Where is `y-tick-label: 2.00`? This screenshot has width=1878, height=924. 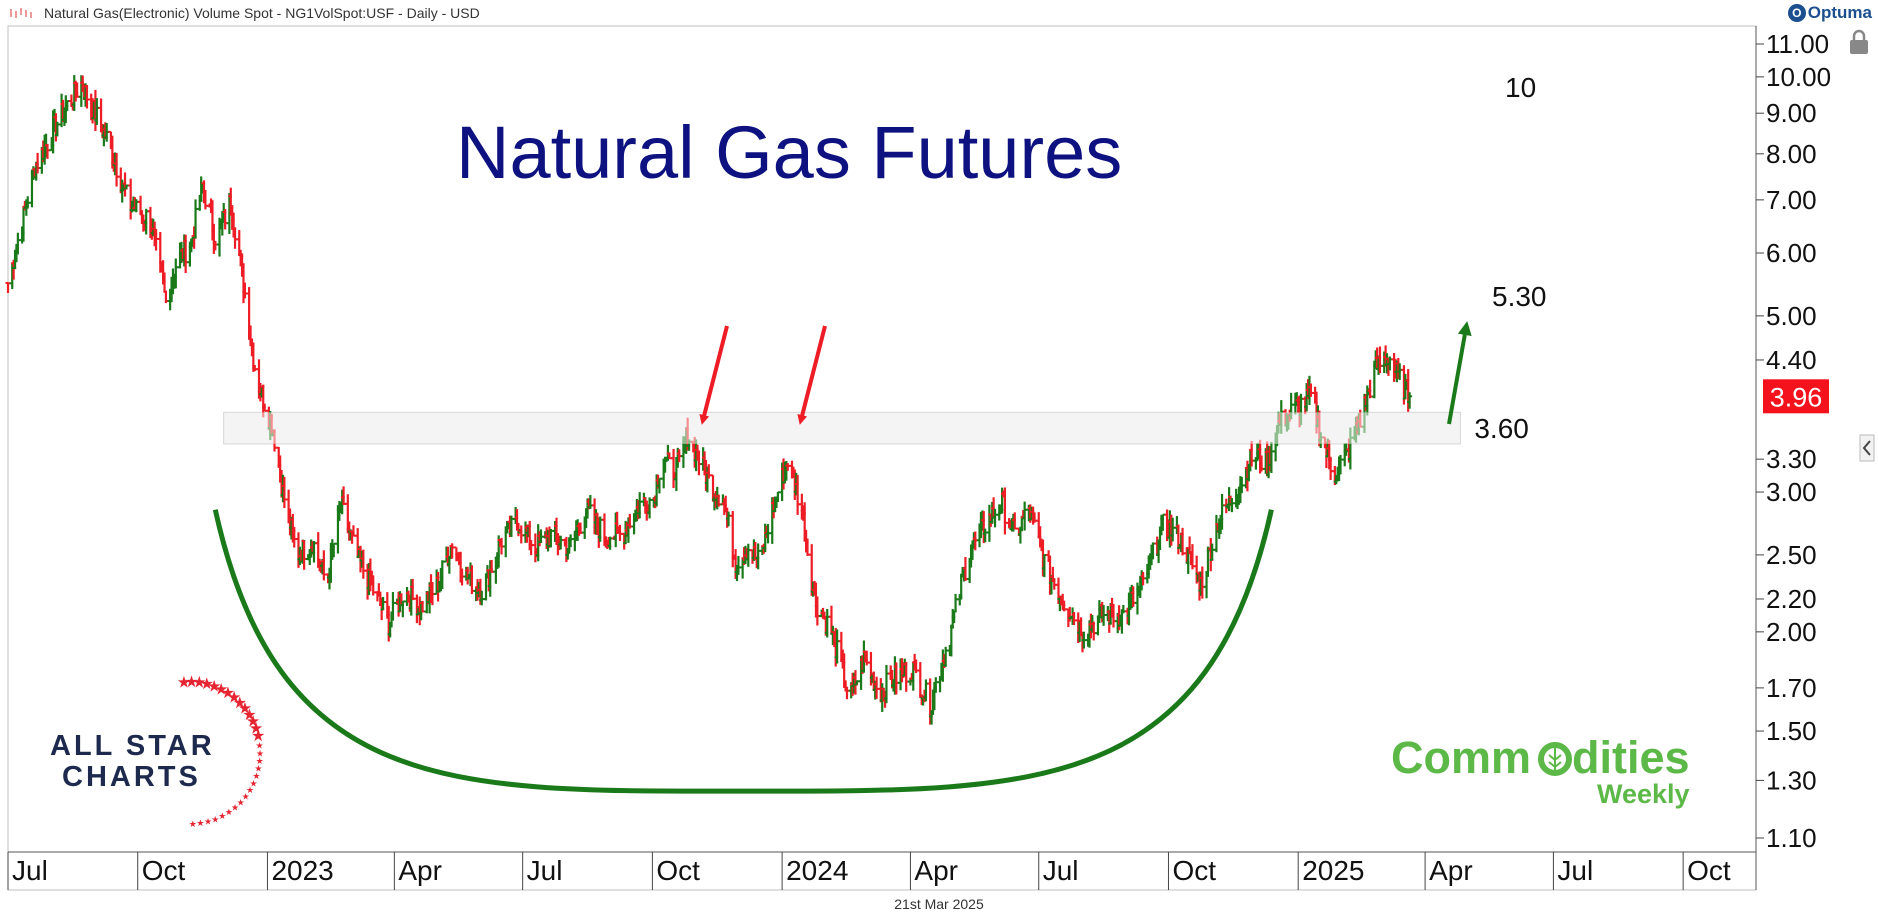 y-tick-label: 2.00 is located at coordinates (1791, 632).